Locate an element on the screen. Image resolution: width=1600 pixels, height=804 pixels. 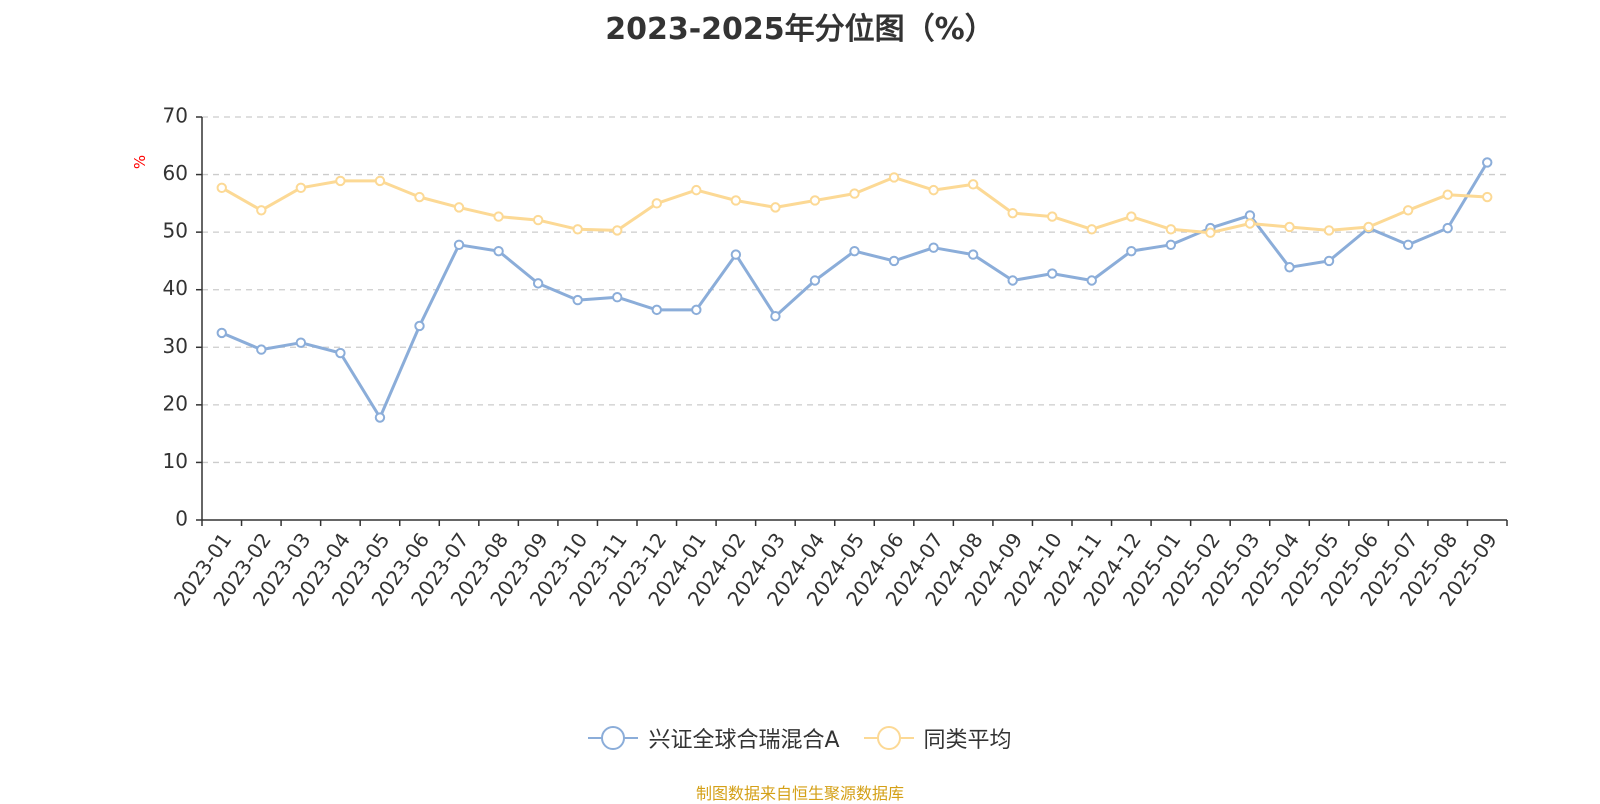
y-tick-label: 20 is located at coordinates (175, 403).